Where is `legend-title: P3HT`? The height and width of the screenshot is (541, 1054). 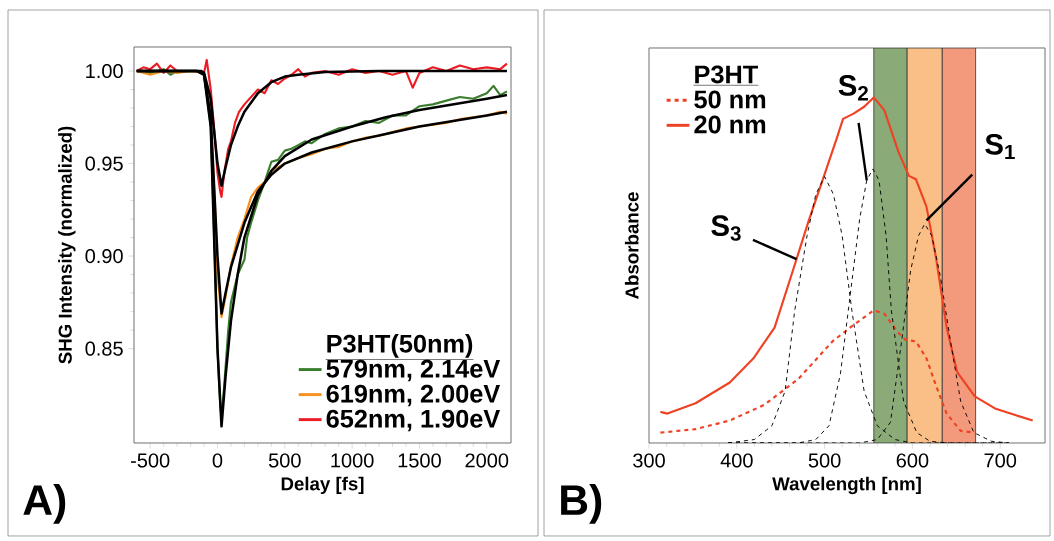 legend-title: P3HT is located at coordinates (726, 74).